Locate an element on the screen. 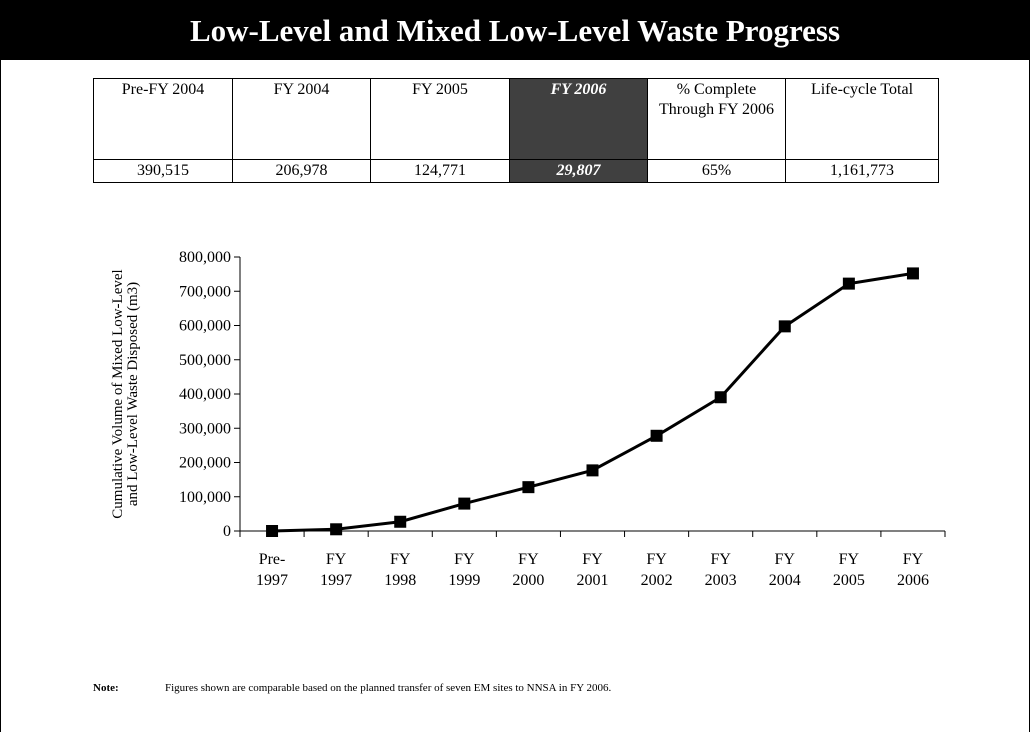 This screenshot has width=1030, height=732. note-label: Note: is located at coordinates (106, 688).